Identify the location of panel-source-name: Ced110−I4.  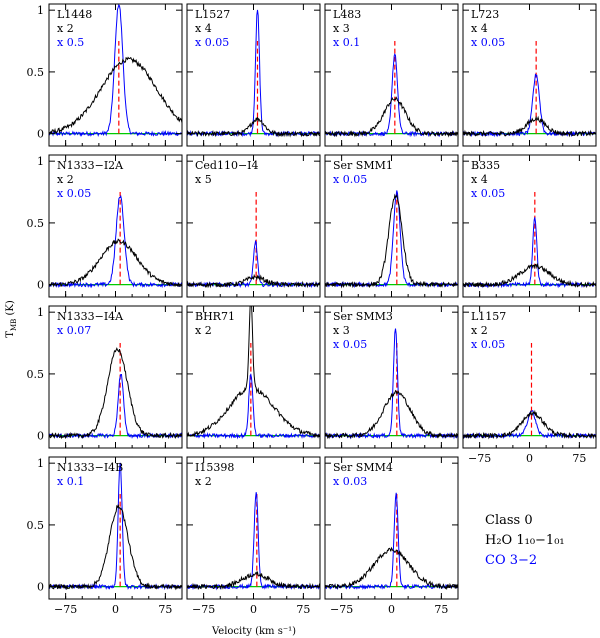
(227, 165).